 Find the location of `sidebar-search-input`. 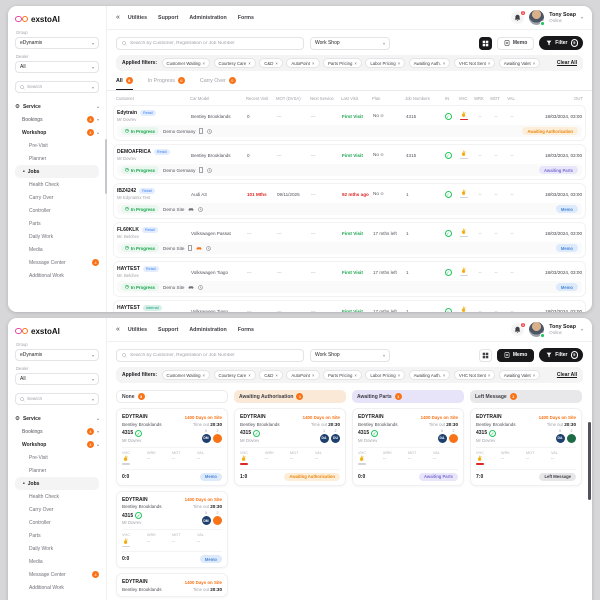

sidebar-search-input is located at coordinates (58, 87).